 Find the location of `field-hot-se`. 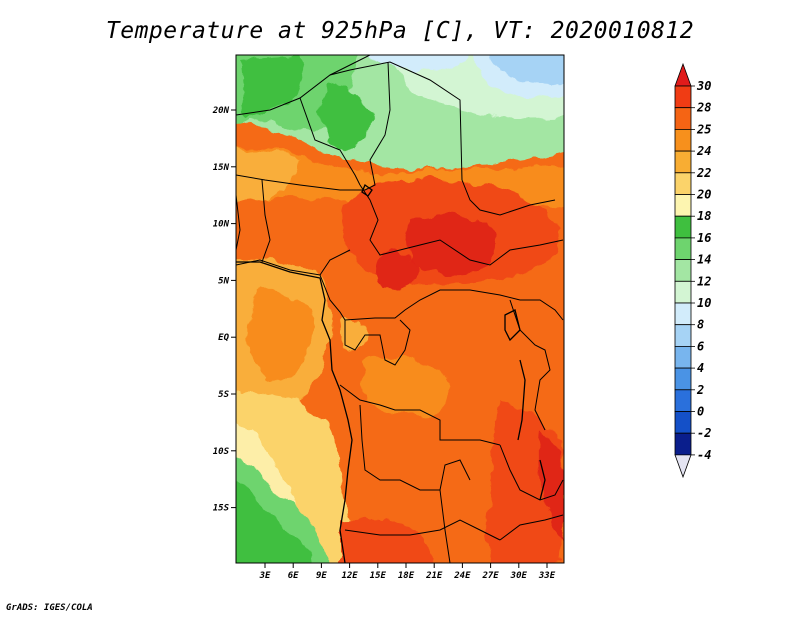

field-hot-se is located at coordinates (551, 485).